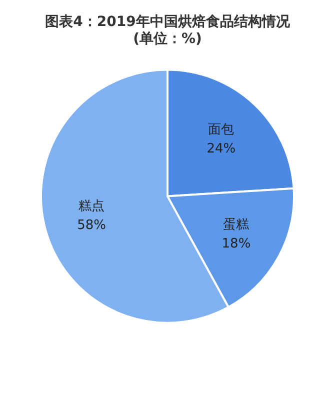 This screenshot has height=401, width=325. What do you see at coordinates (236, 224) in the screenshot?
I see `slice-label: 蛋糕` at bounding box center [236, 224].